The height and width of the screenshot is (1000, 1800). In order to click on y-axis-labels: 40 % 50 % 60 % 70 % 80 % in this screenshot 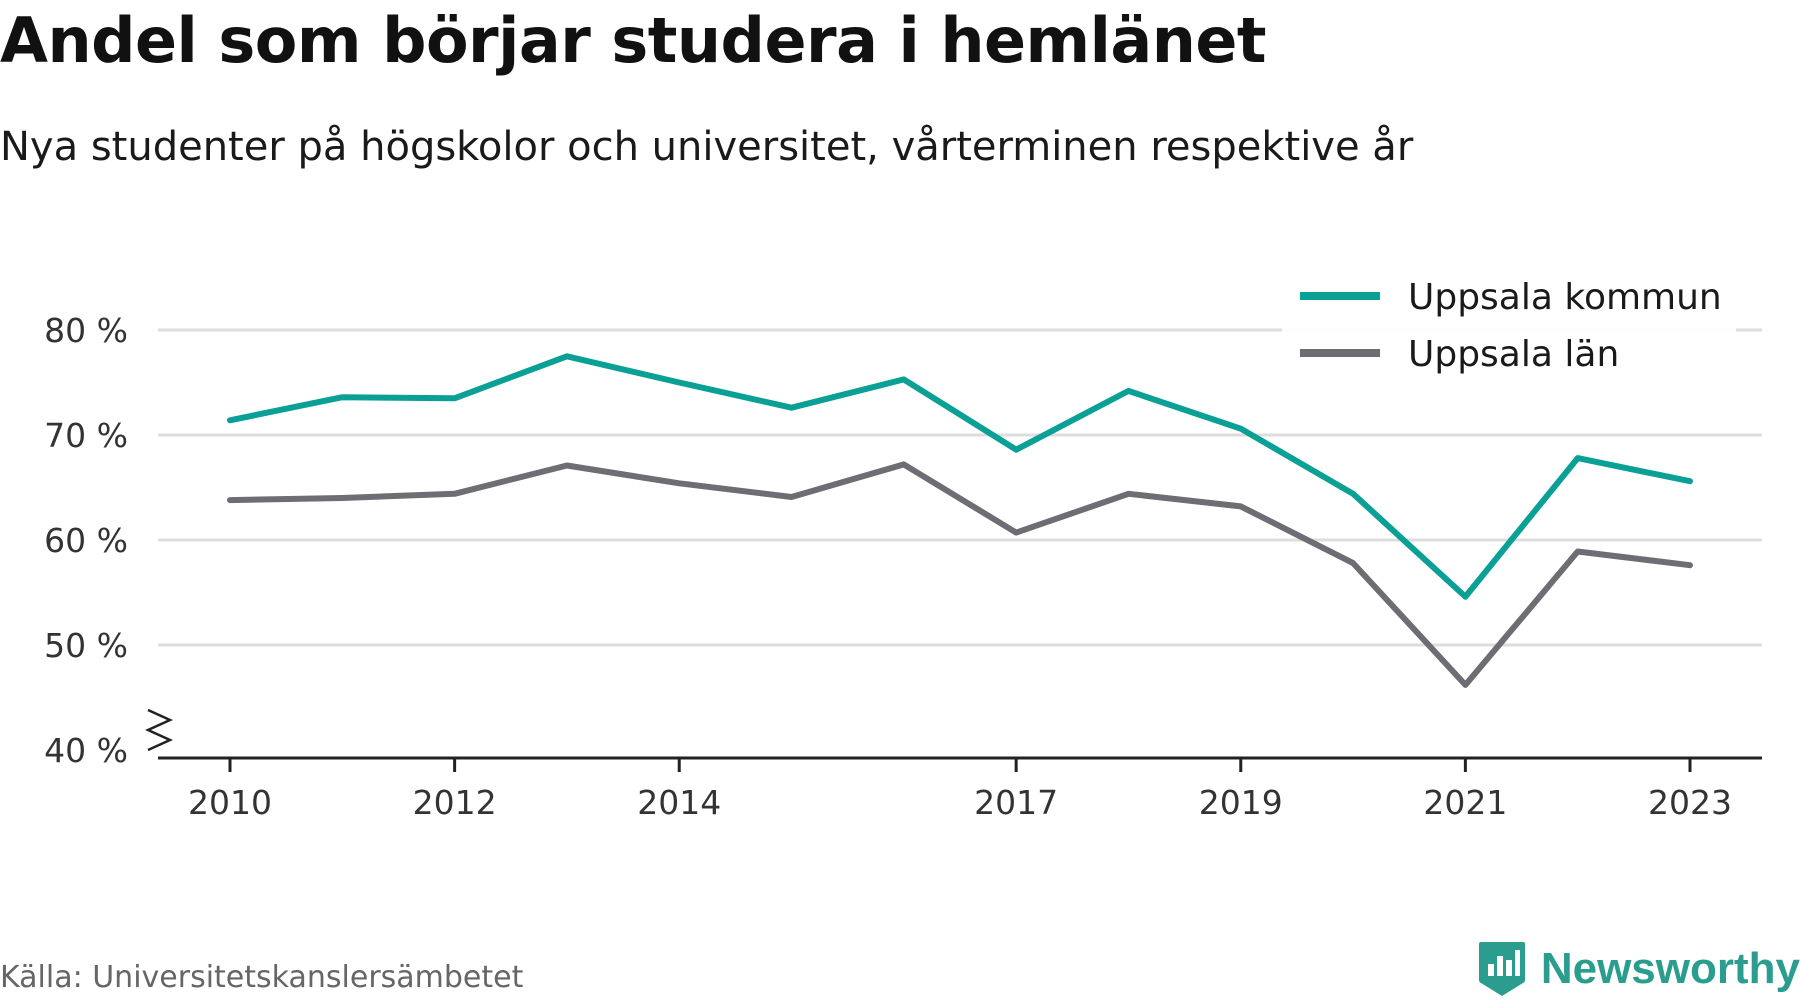, I will do `click(86, 540)`.